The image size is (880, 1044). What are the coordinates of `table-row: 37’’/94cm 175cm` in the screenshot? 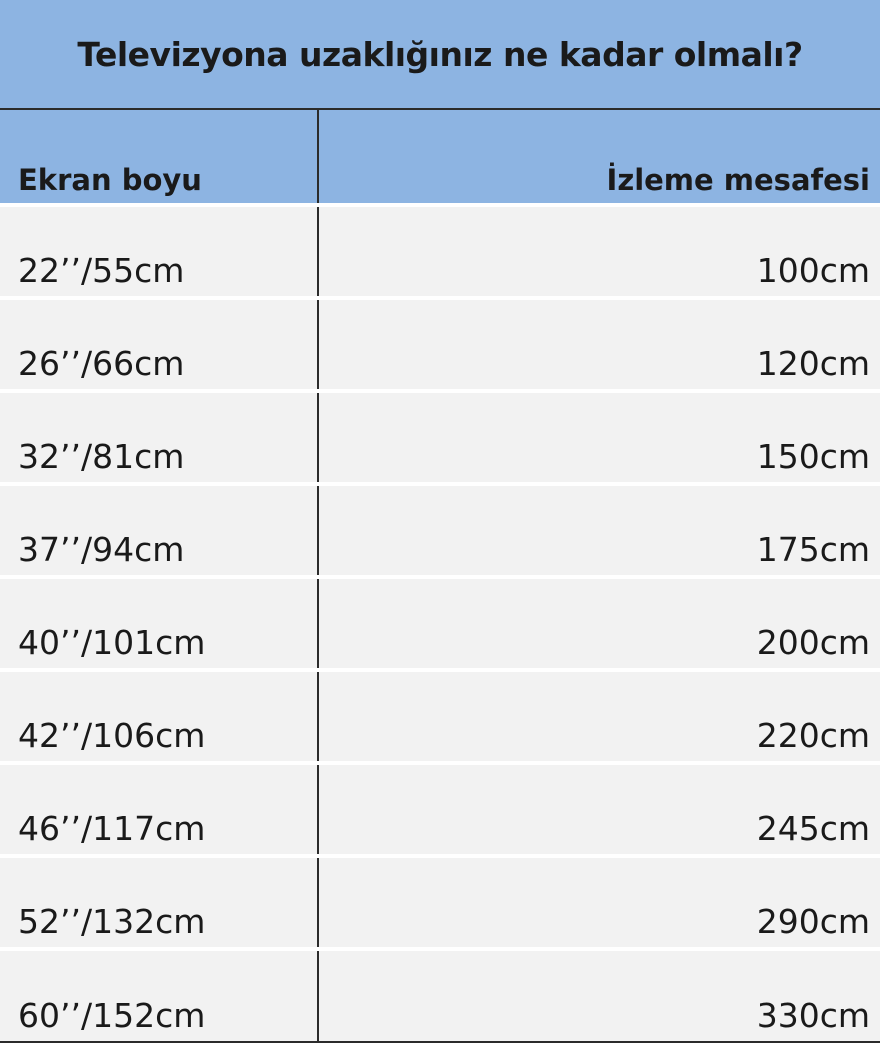 It's located at (440, 530).